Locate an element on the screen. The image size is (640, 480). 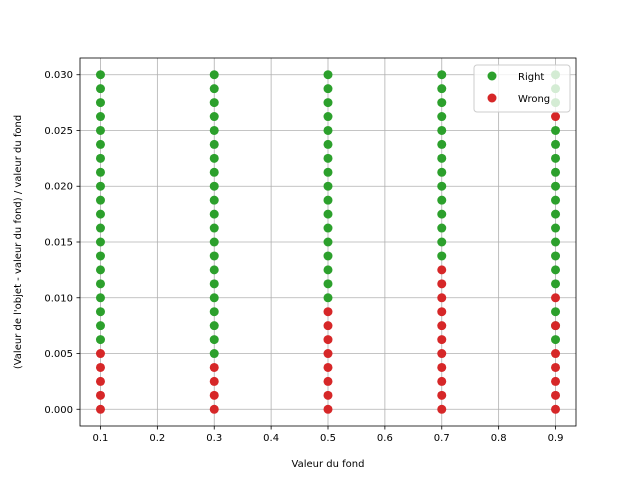
y-tick-label: 0.030 is located at coordinates (58, 75).